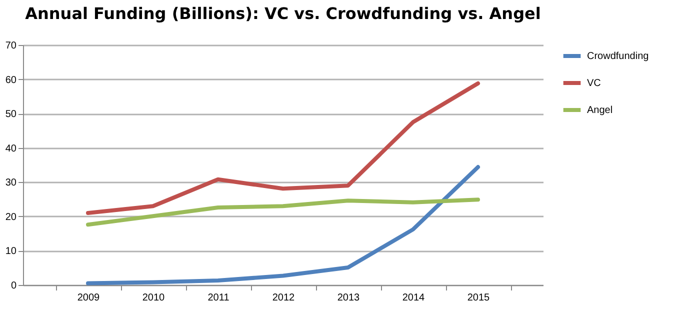 The image size is (683, 311). What do you see at coordinates (11, 114) in the screenshot?
I see `y-tick-label: 50` at bounding box center [11, 114].